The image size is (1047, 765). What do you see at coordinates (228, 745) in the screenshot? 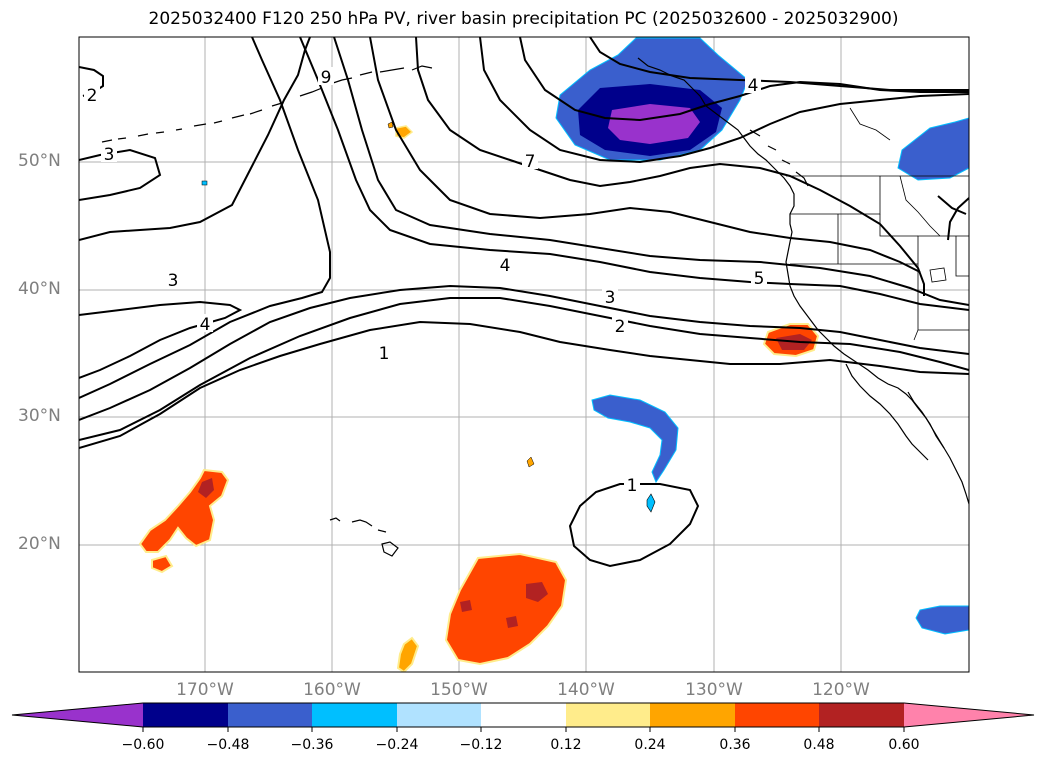
I see `colorbar-tick-label: −0.48` at bounding box center [228, 745].